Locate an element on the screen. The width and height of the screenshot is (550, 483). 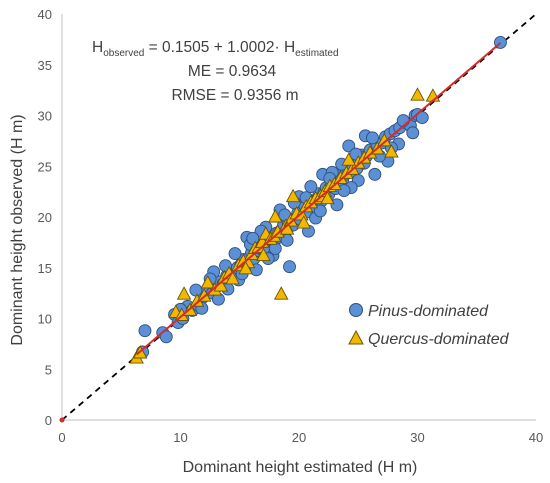
legend-pinus-marker is located at coordinates (356, 310).